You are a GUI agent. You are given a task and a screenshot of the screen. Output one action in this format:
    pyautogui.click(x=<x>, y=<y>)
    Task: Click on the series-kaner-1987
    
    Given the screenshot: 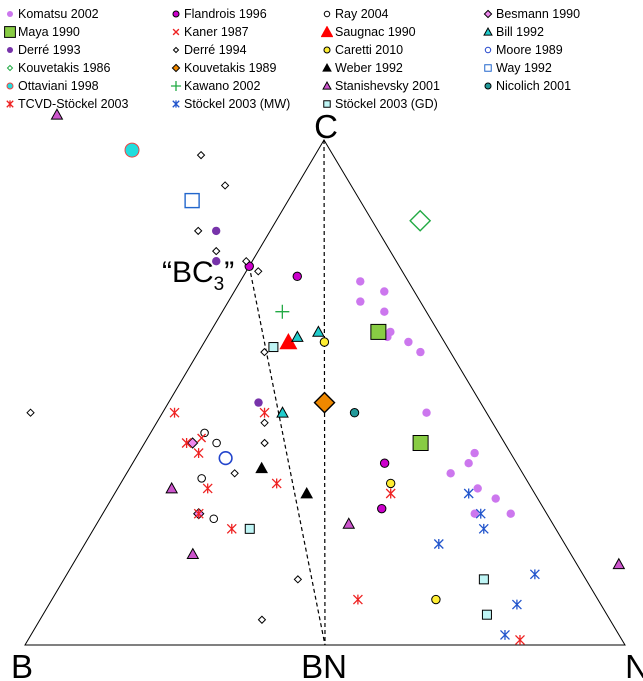 What is the action you would take?
    pyautogui.click(x=202, y=438)
    